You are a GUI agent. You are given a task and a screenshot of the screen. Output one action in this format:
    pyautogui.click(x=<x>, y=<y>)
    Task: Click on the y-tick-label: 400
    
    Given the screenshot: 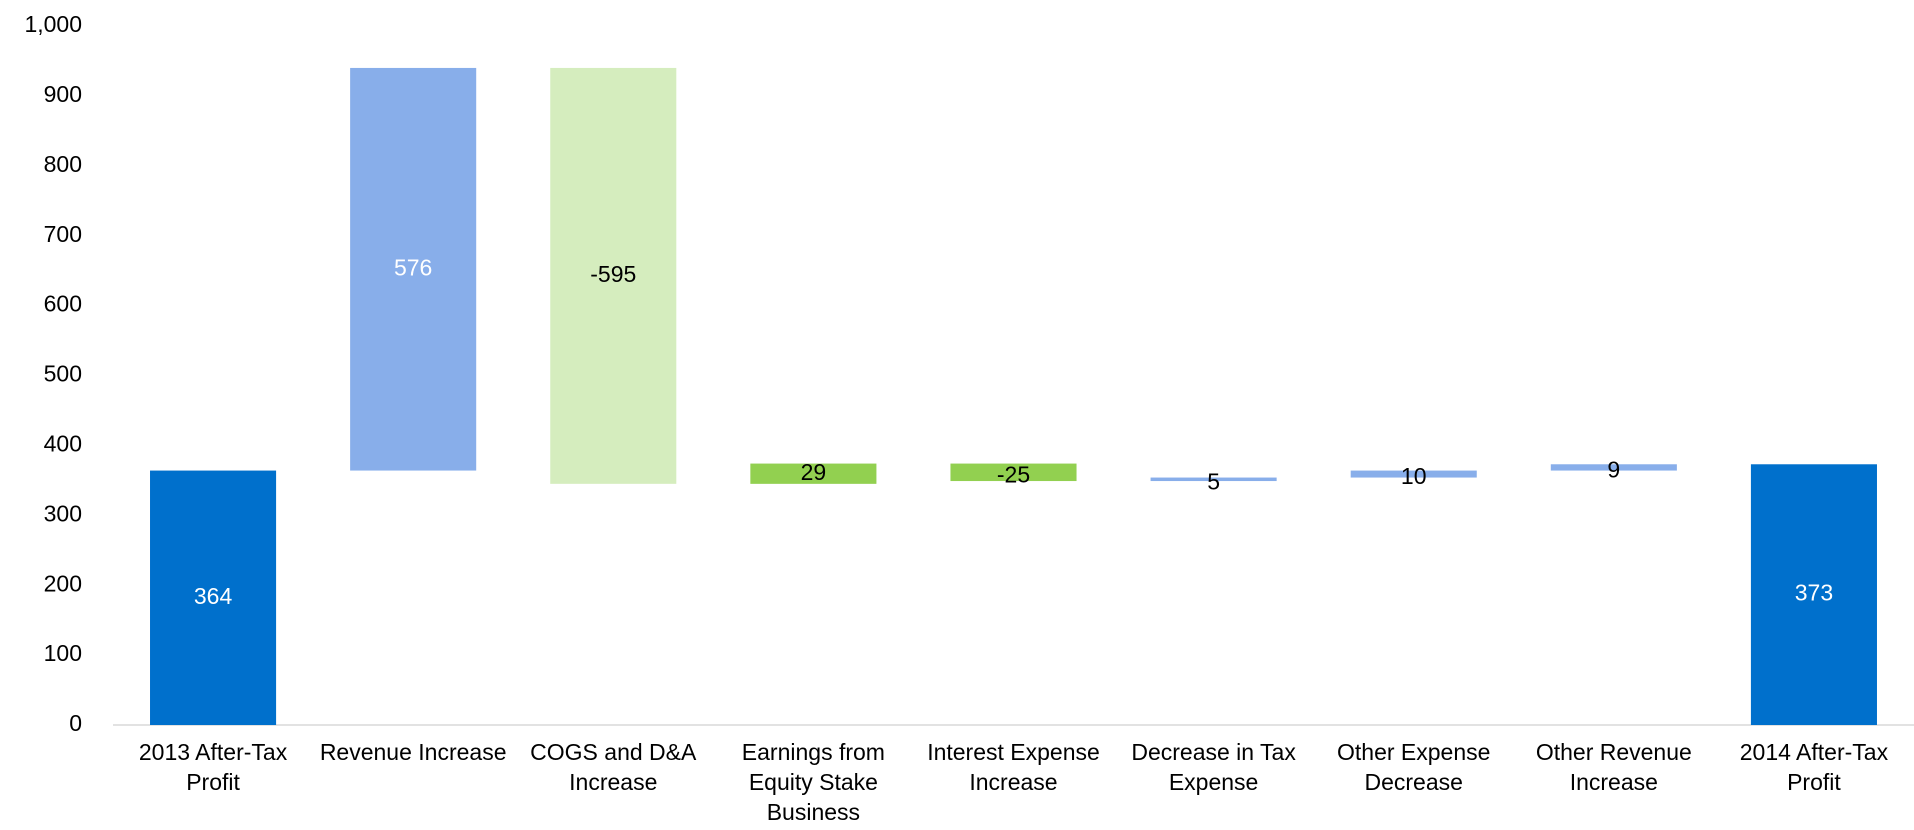 What is the action you would take?
    pyautogui.click(x=63, y=443)
    